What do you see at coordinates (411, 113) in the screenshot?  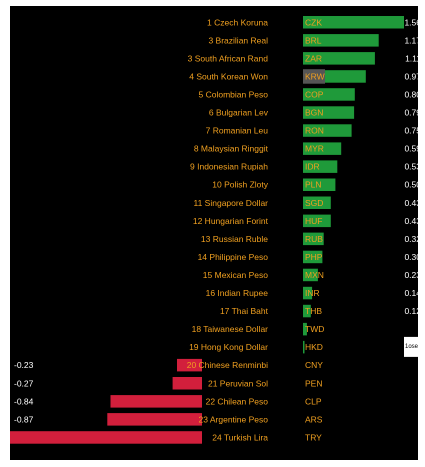 I see `row-bgn-value-label: 0.79` at bounding box center [411, 113].